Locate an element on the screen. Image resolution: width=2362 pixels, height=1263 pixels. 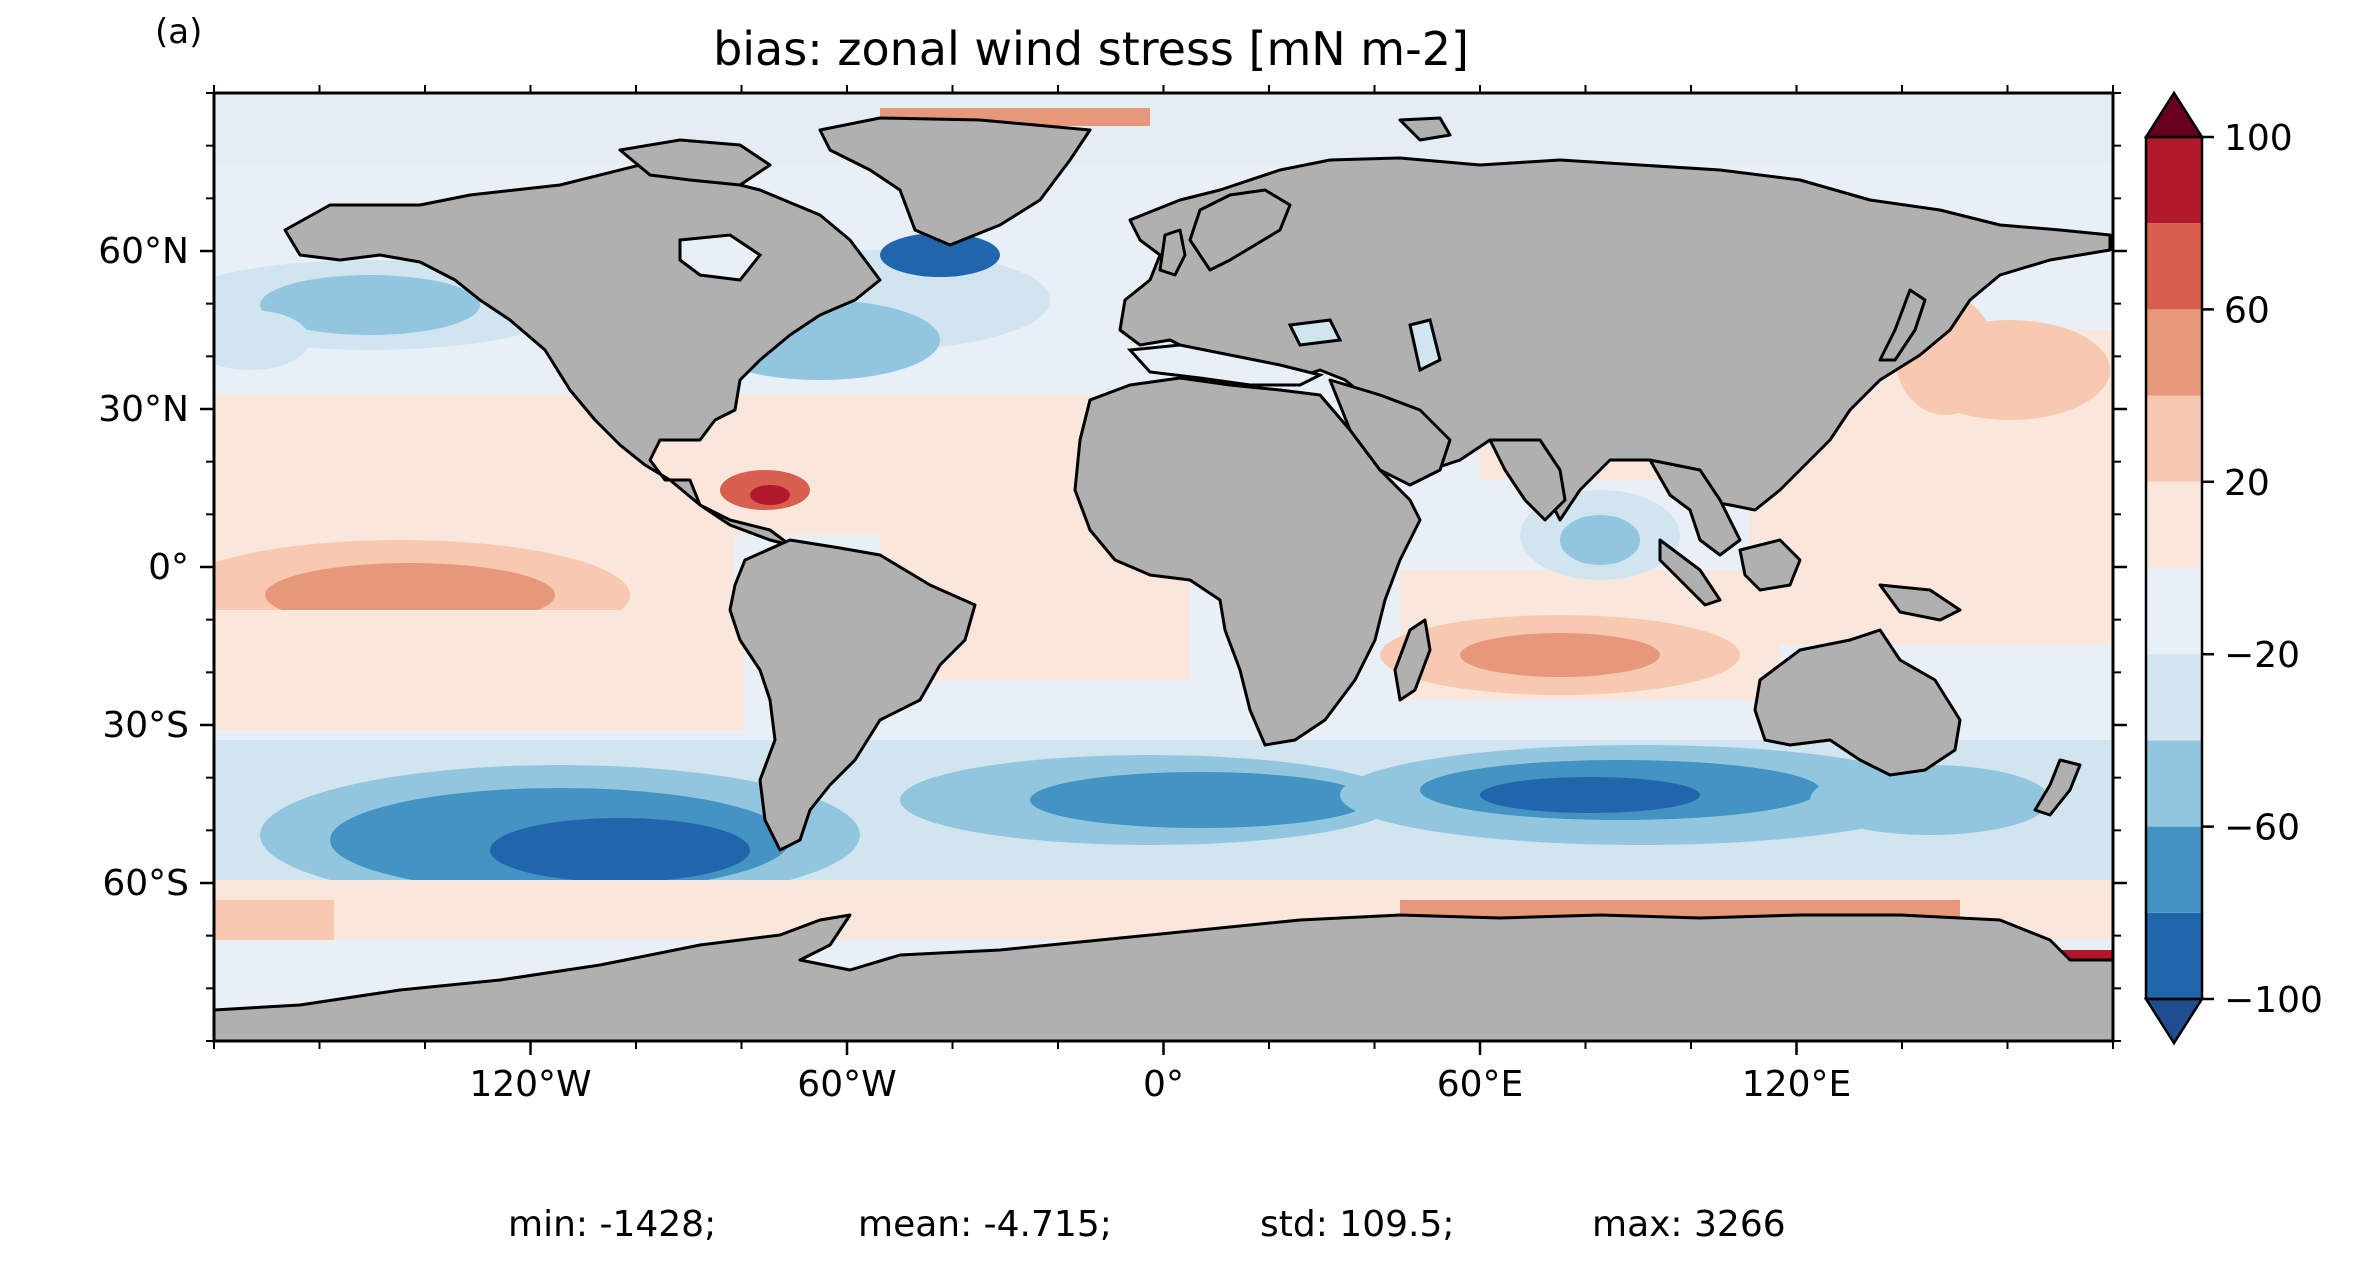
lon-tick-label: 120°E is located at coordinates (1796, 1084).